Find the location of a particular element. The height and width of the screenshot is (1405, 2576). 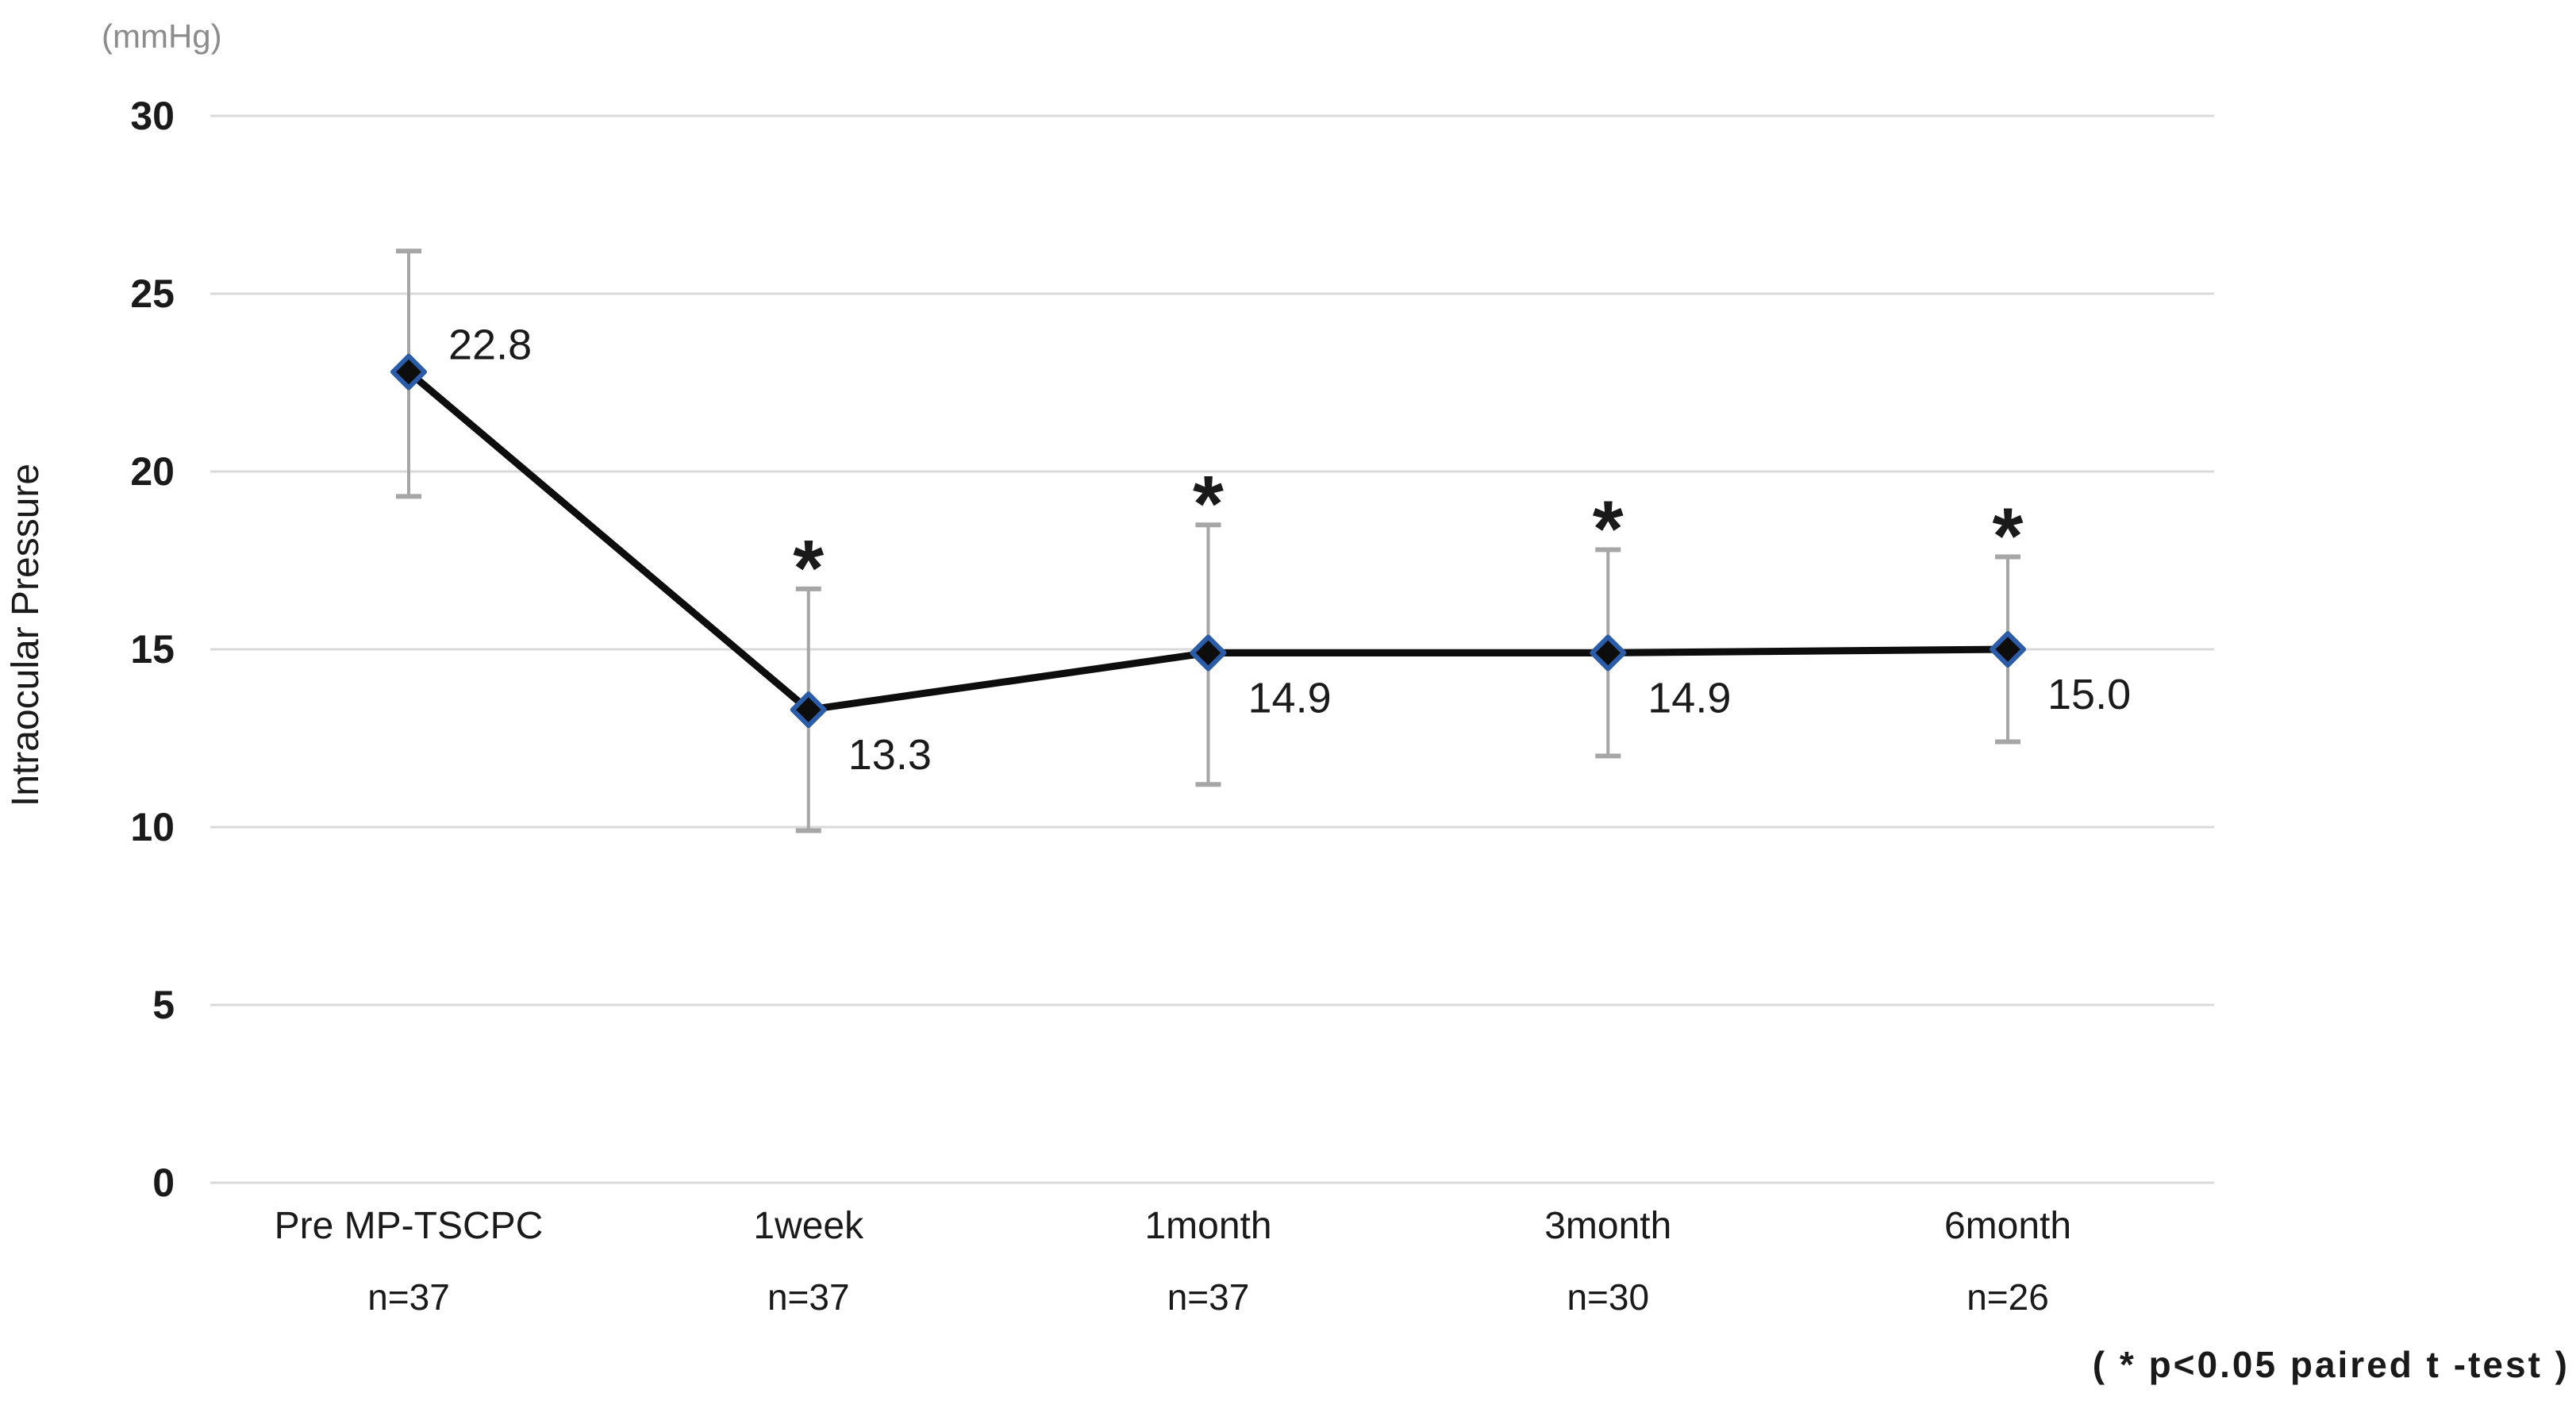

y-tick-label: 15 is located at coordinates (152, 649).